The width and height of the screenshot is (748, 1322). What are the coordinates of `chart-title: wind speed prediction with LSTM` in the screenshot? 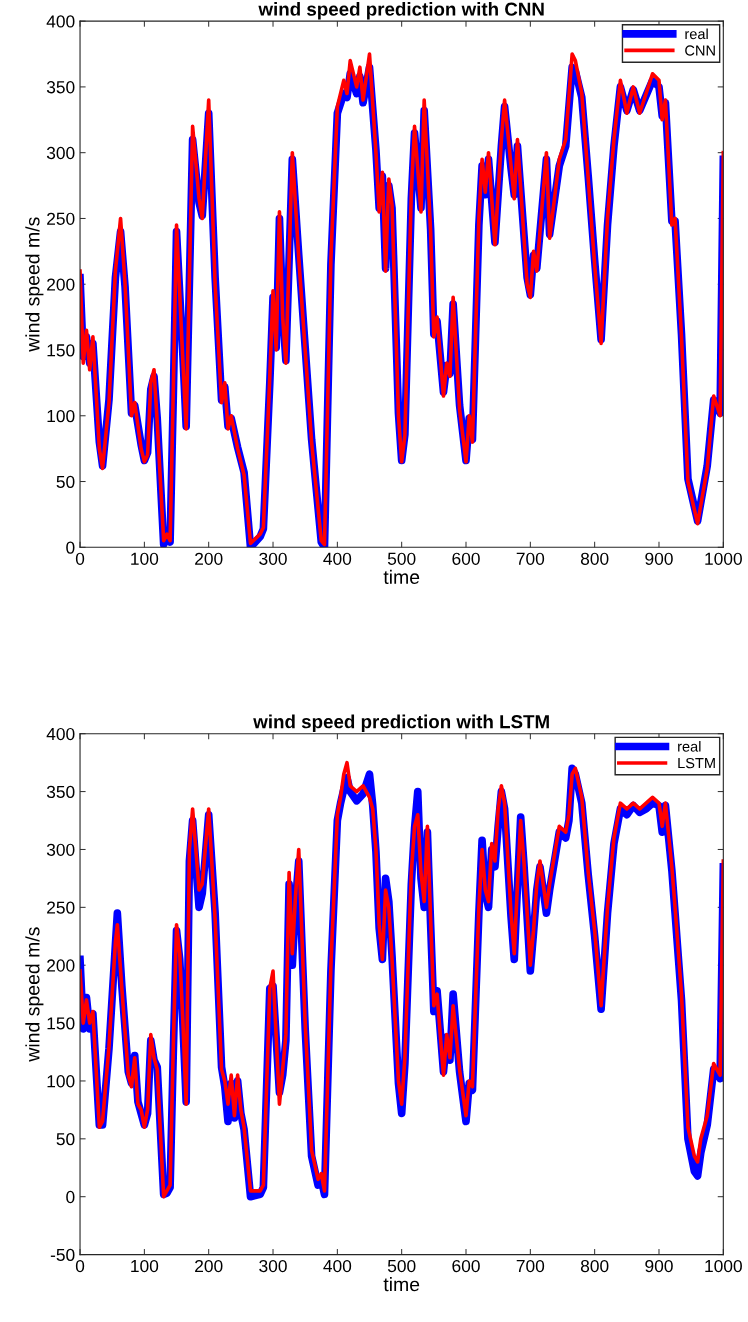 It's located at (401, 723).